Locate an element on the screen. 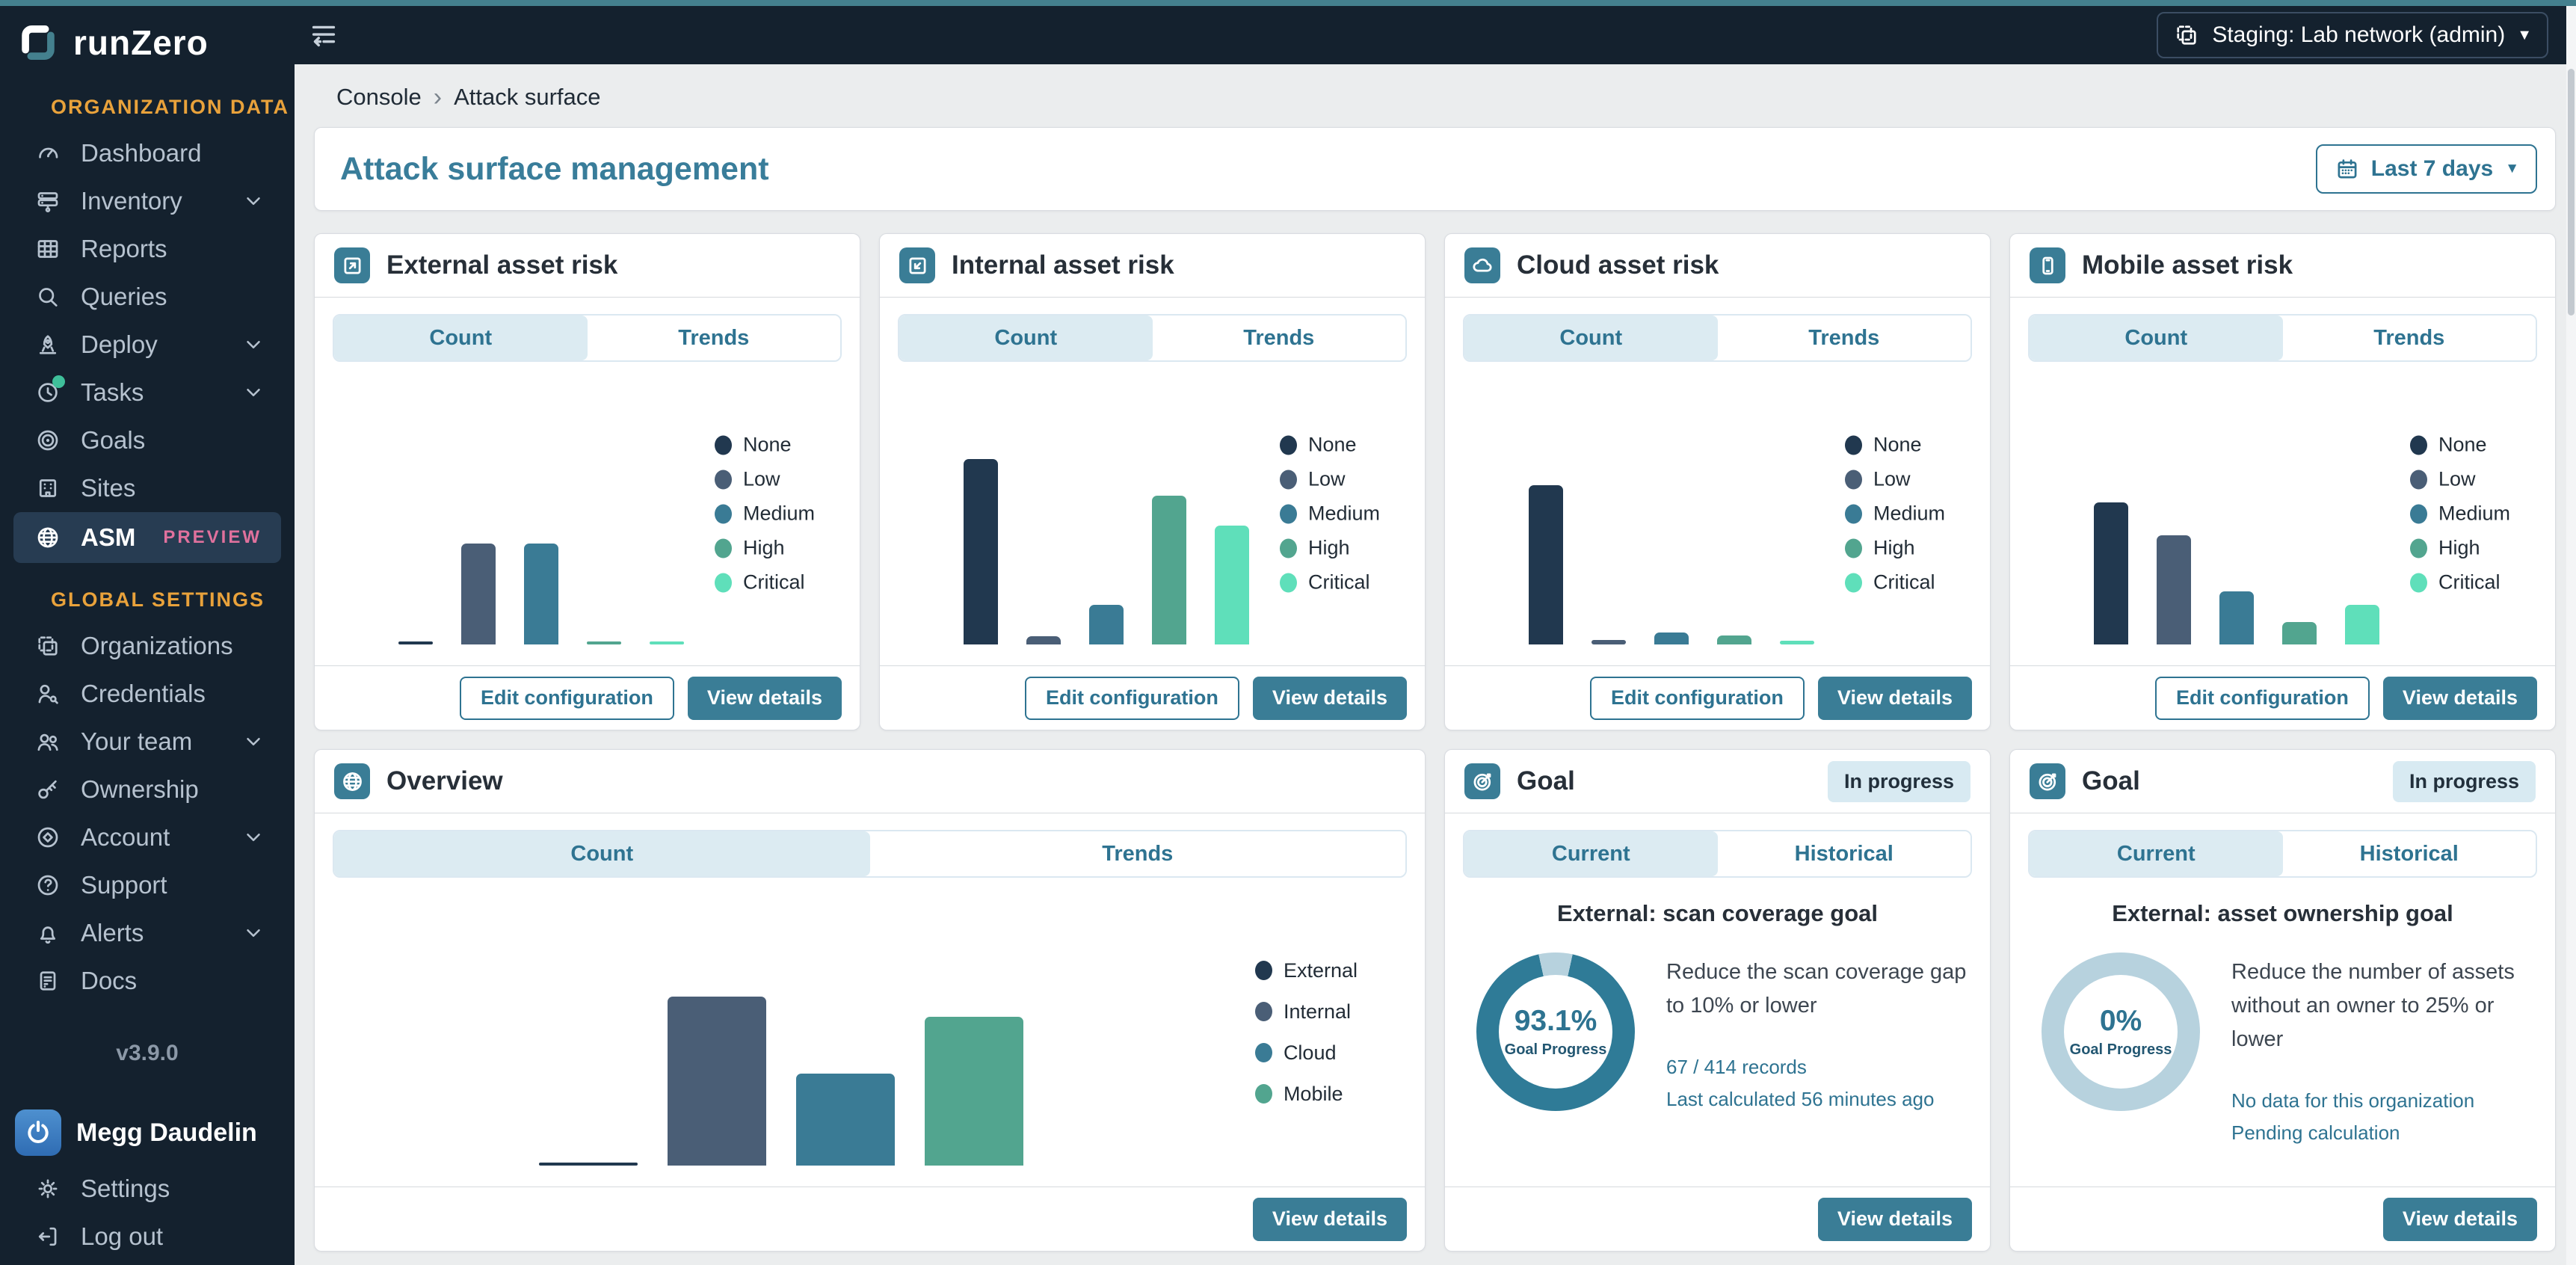 Image resolution: width=2576 pixels, height=1265 pixels. goal-progress-percent: 0% is located at coordinates (2120, 1021).